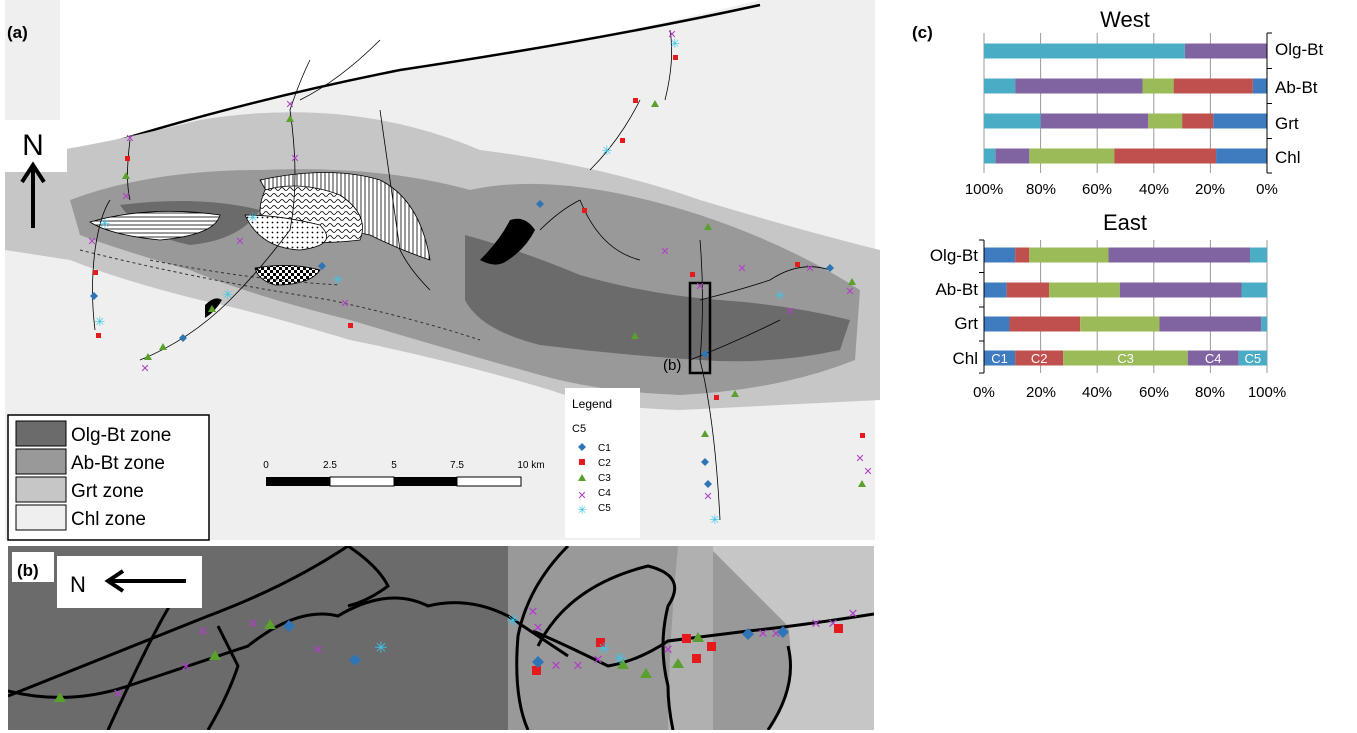 This screenshot has width=1357, height=733. Describe the element at coordinates (657, 298) in the screenshot. I see `olg-bt-zone-area` at that location.